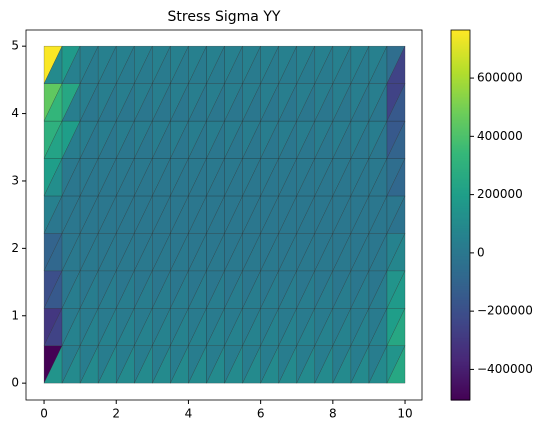 This screenshot has height=436, width=549. Describe the element at coordinates (189, 414) in the screenshot. I see `x-tick-label: 4` at that location.